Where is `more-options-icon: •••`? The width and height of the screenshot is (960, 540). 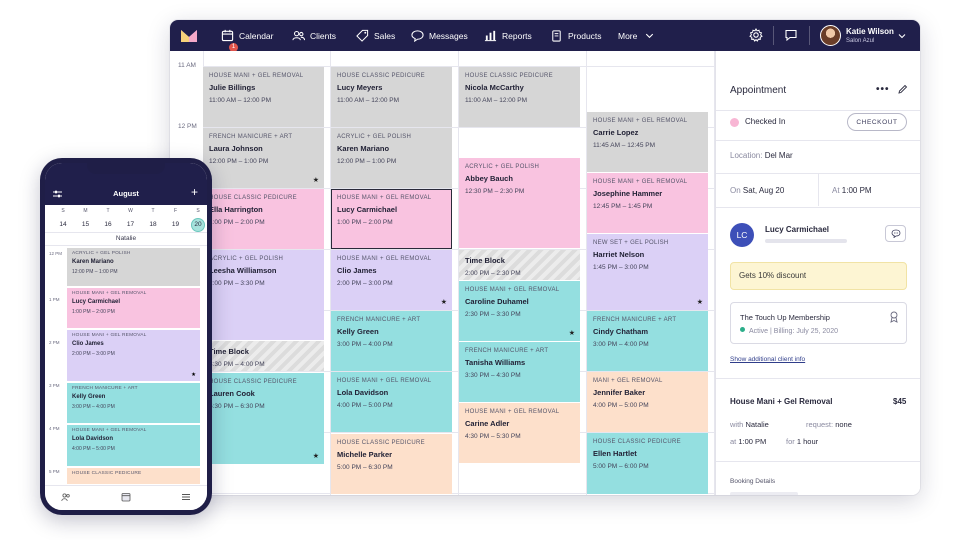
more-options-icon: ••• is located at coordinates (883, 89).